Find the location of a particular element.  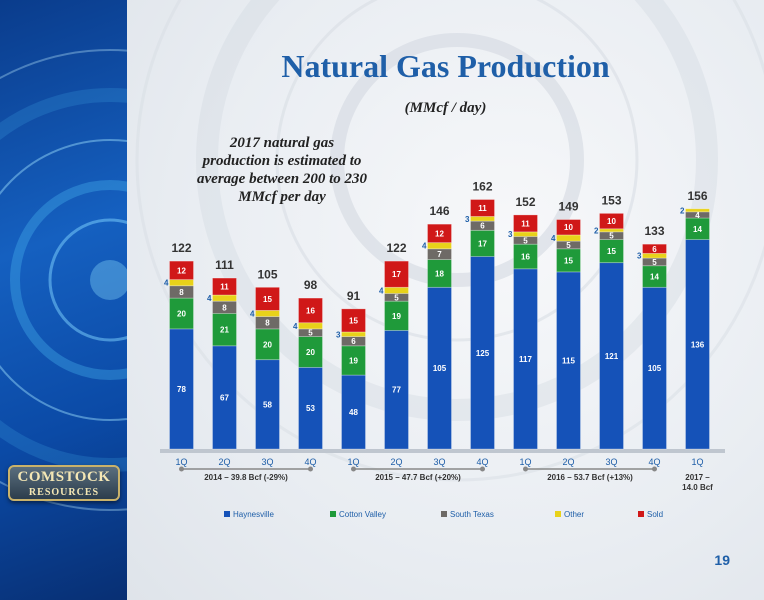

logo-text-1: COMSTOCK is located at coordinates (64, 477).